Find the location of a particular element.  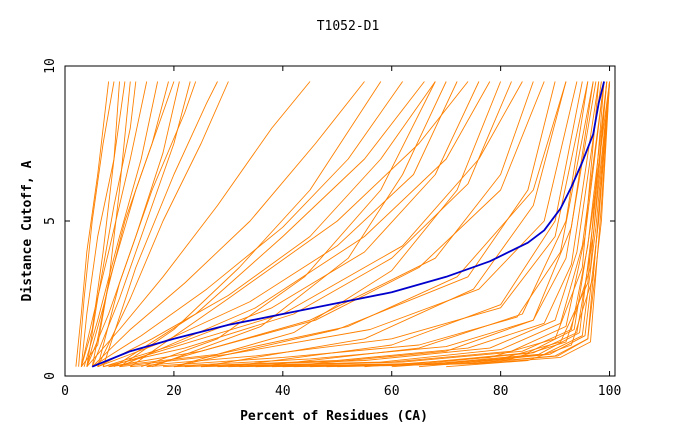

x-tick-label: 100 is located at coordinates (609, 391).